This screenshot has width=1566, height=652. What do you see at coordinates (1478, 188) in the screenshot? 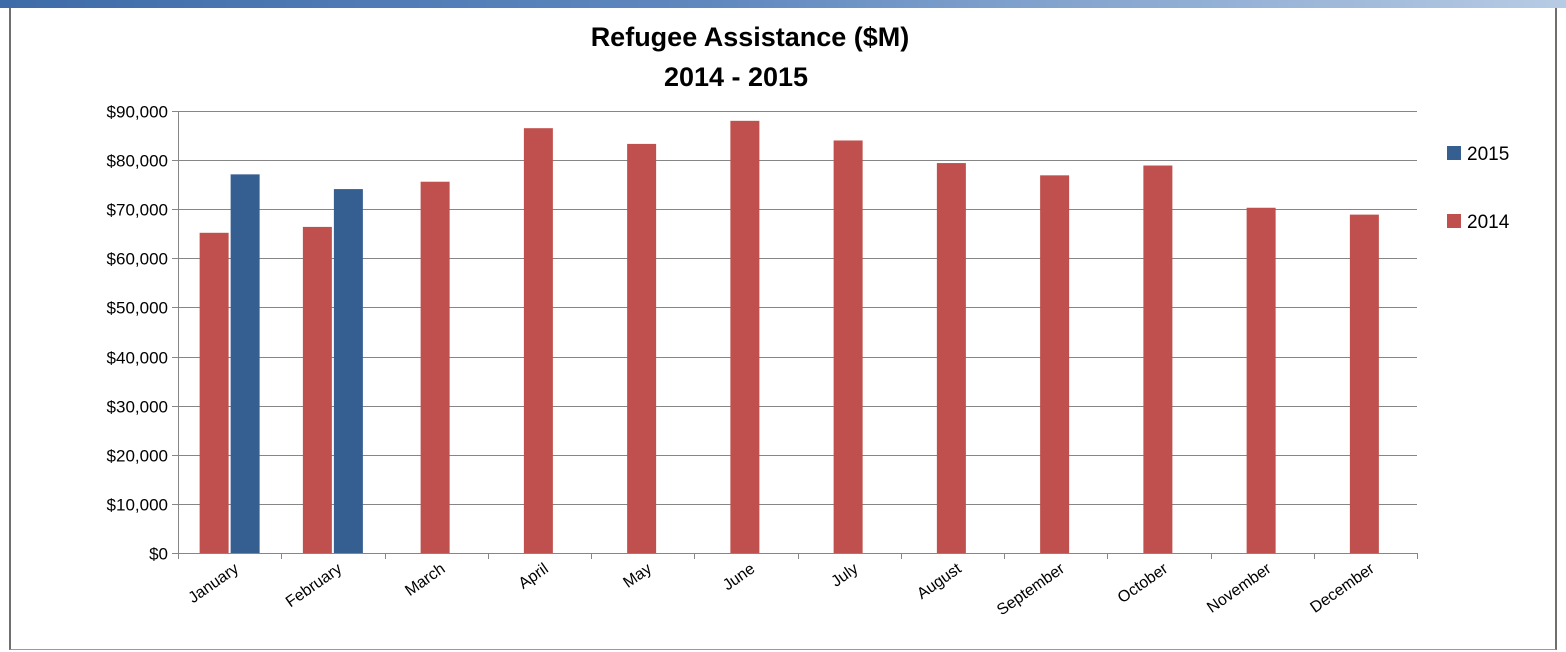
I see `legend: 2015 2014` at bounding box center [1478, 188].